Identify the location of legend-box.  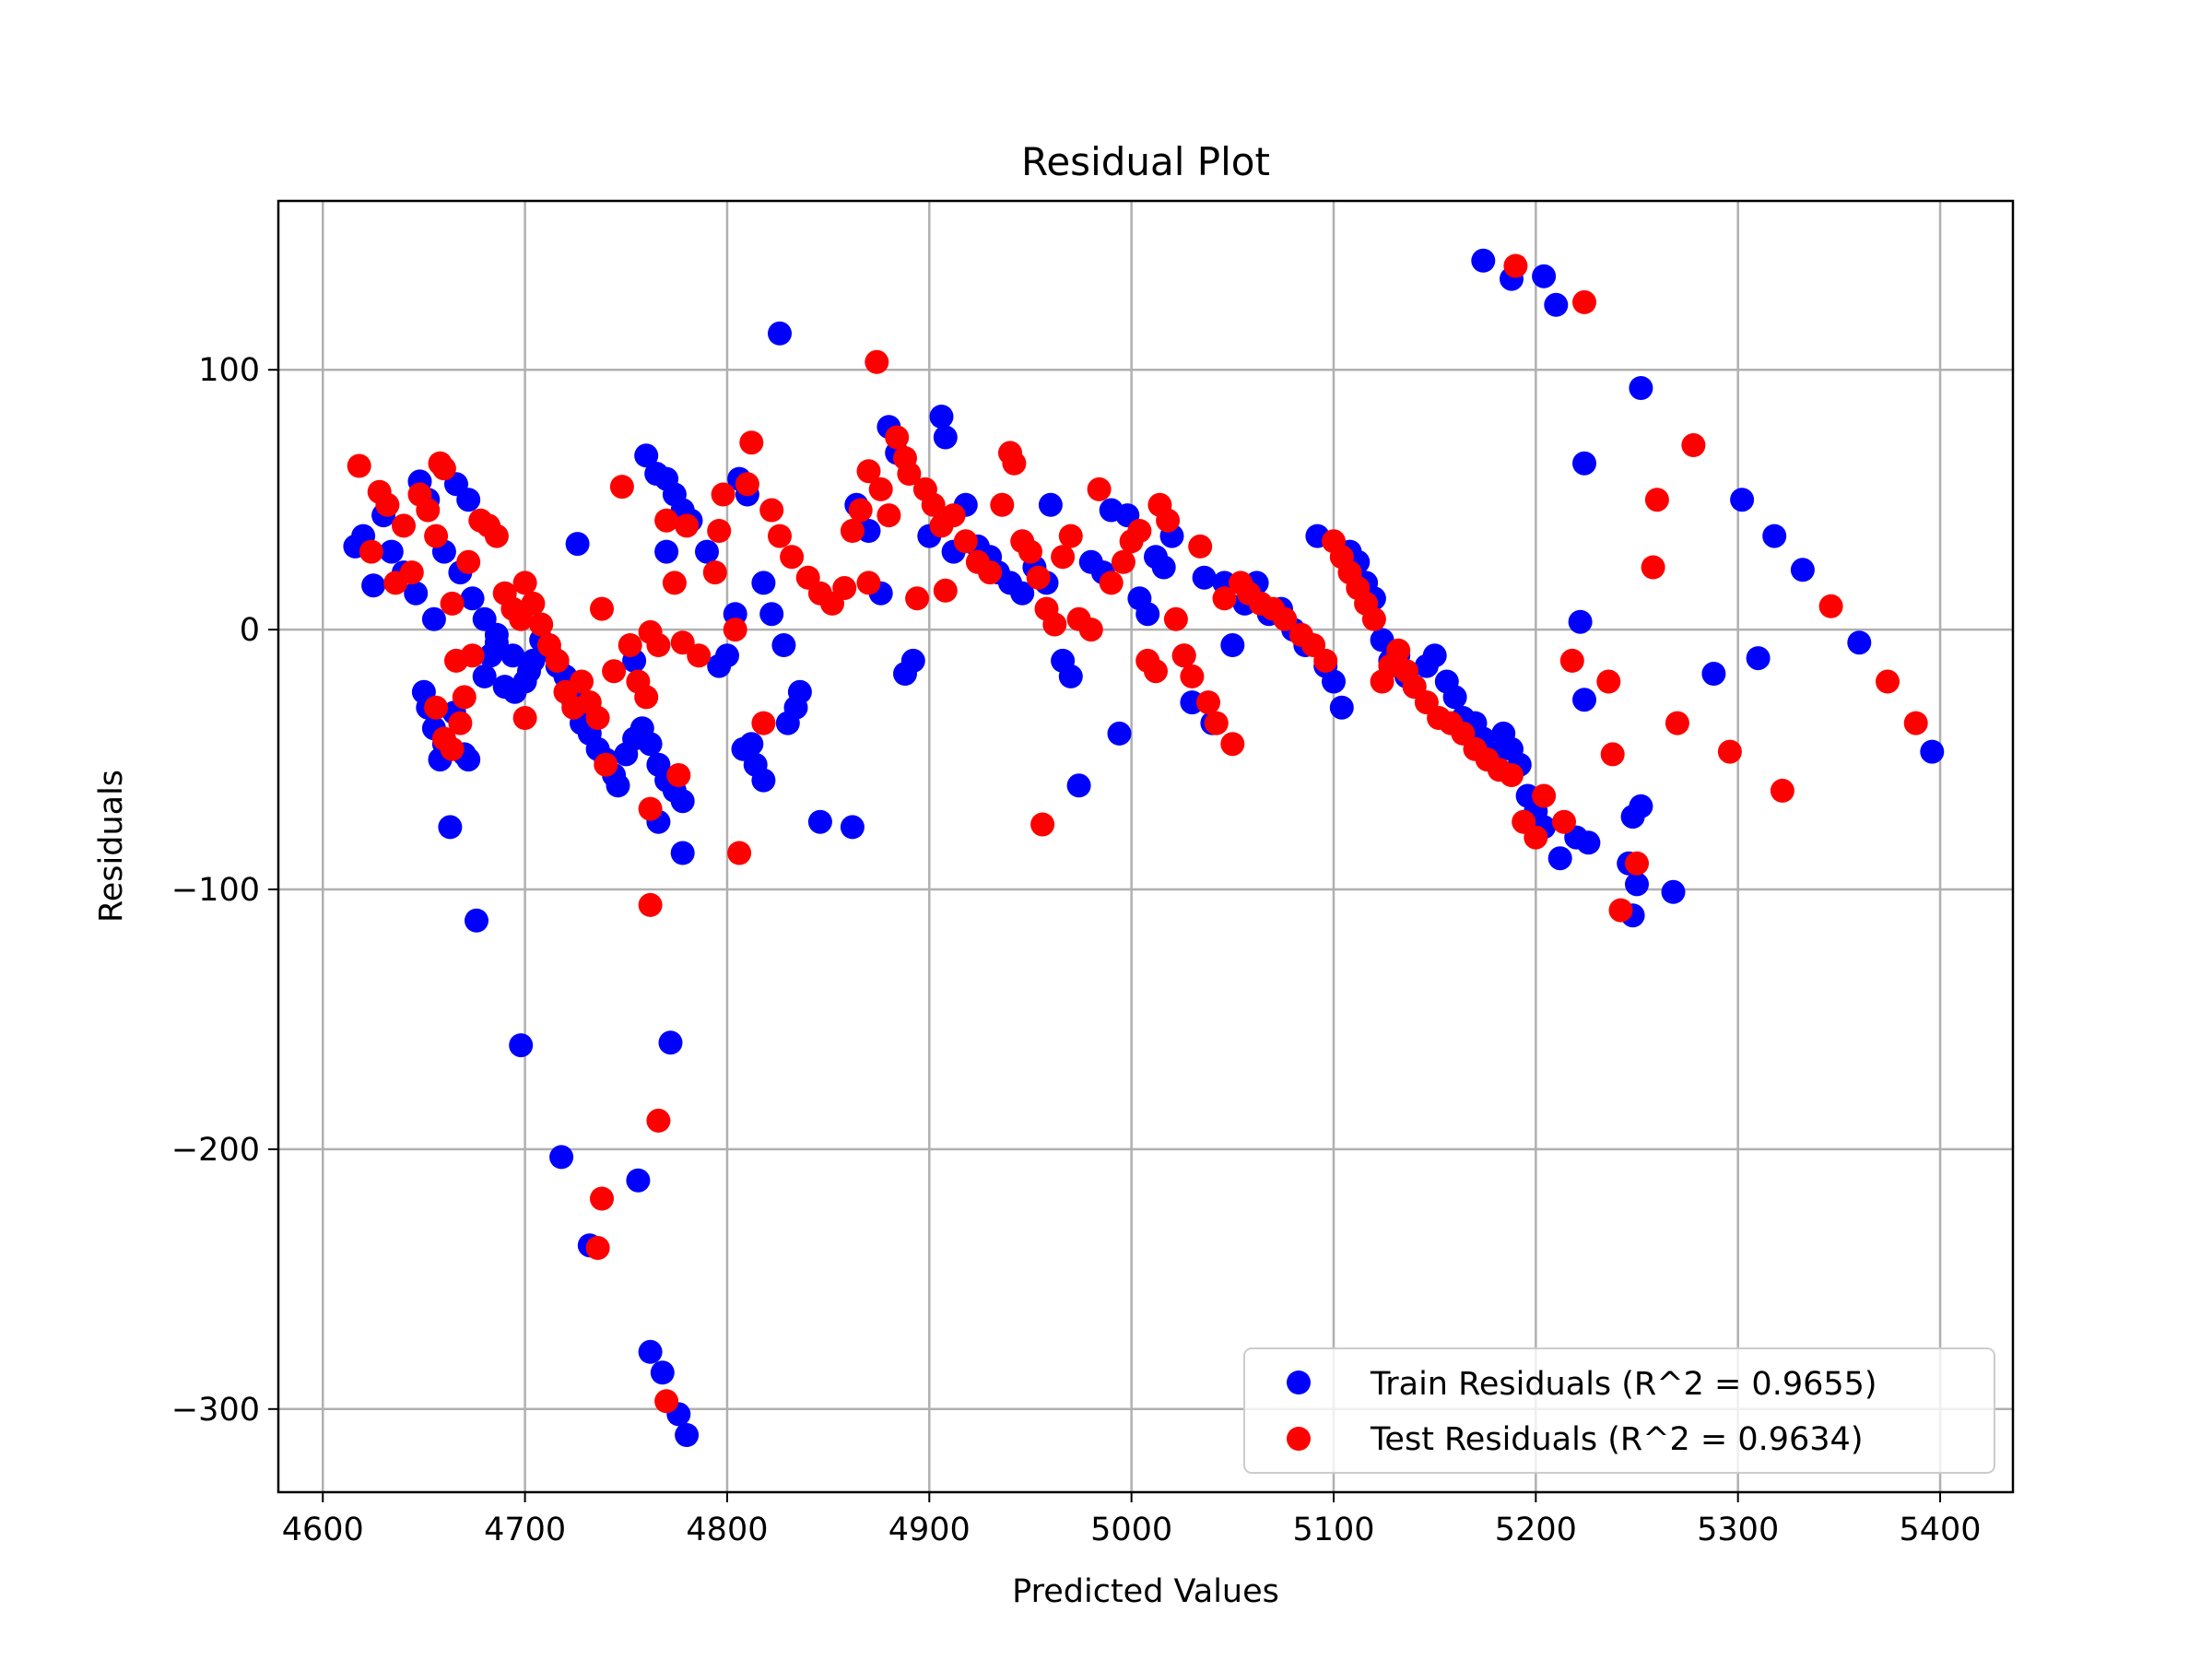
(1619, 1410).